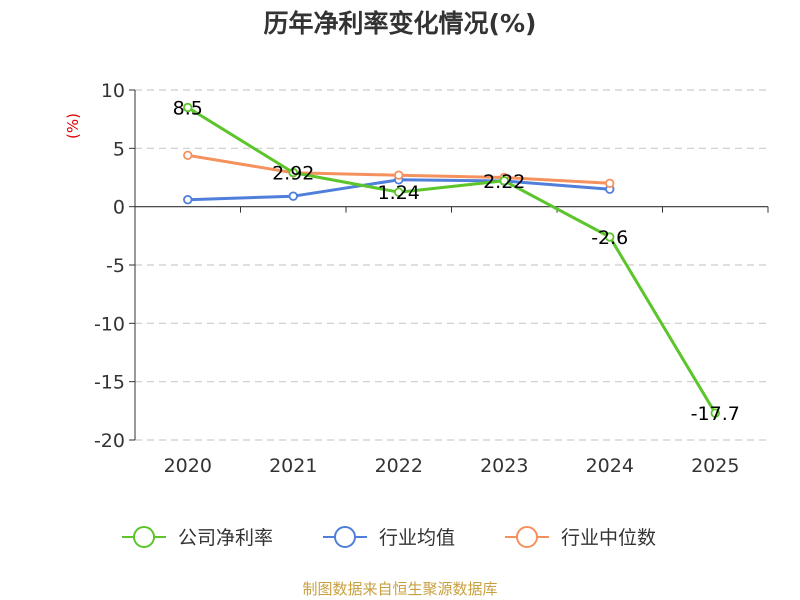 The width and height of the screenshot is (800, 600). I want to click on data-source: 制图数据来自恒生聚源数据库, so click(399, 589).